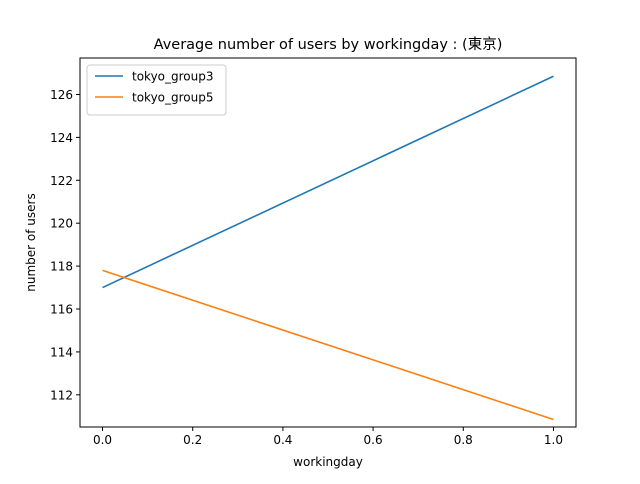 This screenshot has width=640, height=484. I want to click on x-tick-label: 0.6, so click(373, 440).